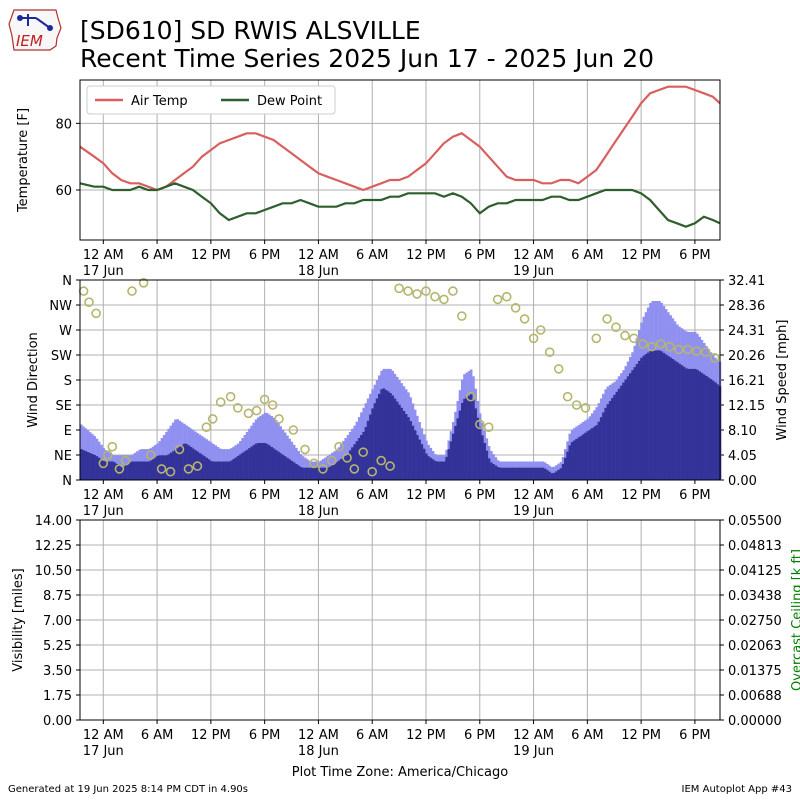  What do you see at coordinates (736, 789) in the screenshot?
I see `app-credit: IEM Autoplot App #43` at bounding box center [736, 789].